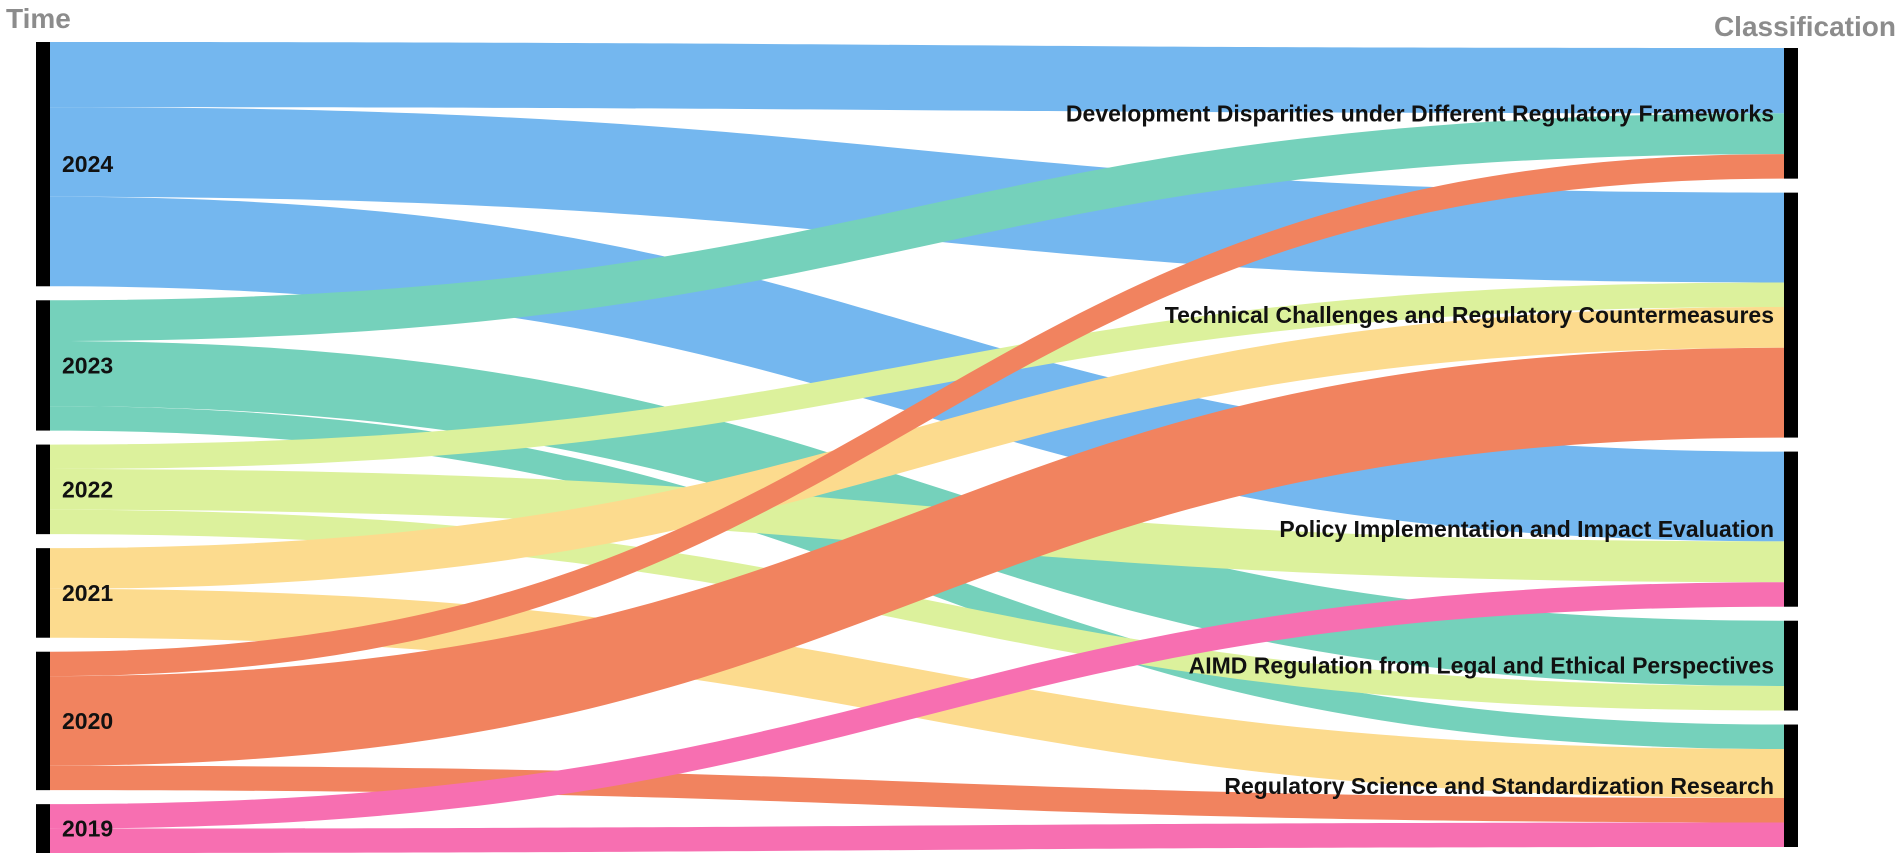 The height and width of the screenshot is (861, 1902). What do you see at coordinates (917, 837) in the screenshot?
I see `flow-2019-to-science` at bounding box center [917, 837].